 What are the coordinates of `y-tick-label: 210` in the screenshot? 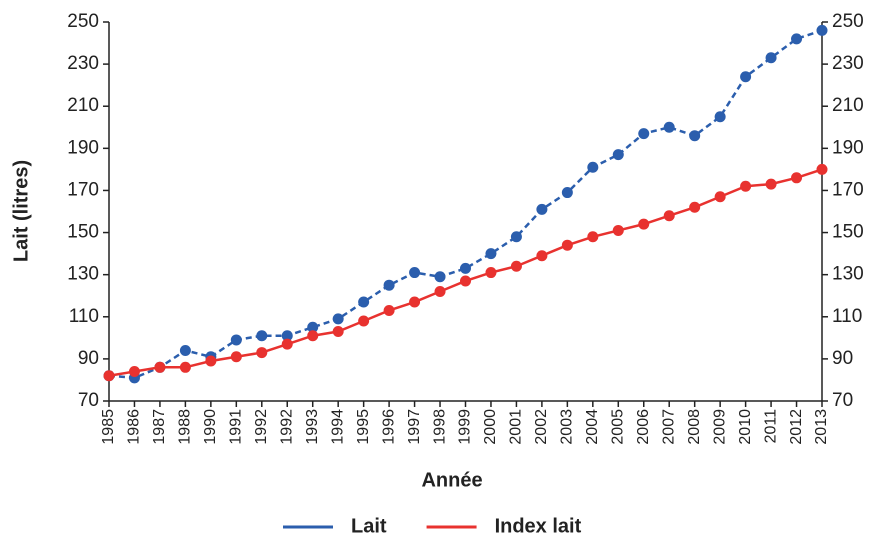 It's located at (83, 105).